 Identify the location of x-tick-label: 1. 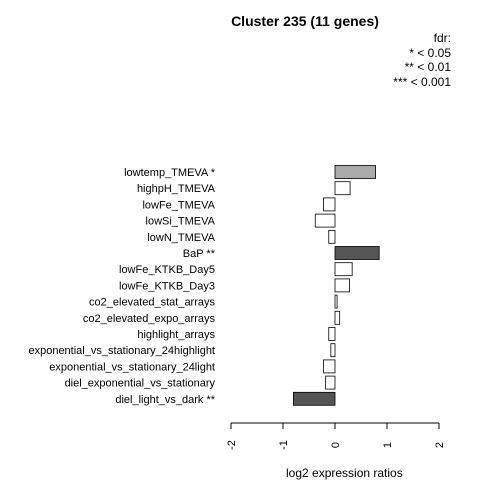
(388, 445).